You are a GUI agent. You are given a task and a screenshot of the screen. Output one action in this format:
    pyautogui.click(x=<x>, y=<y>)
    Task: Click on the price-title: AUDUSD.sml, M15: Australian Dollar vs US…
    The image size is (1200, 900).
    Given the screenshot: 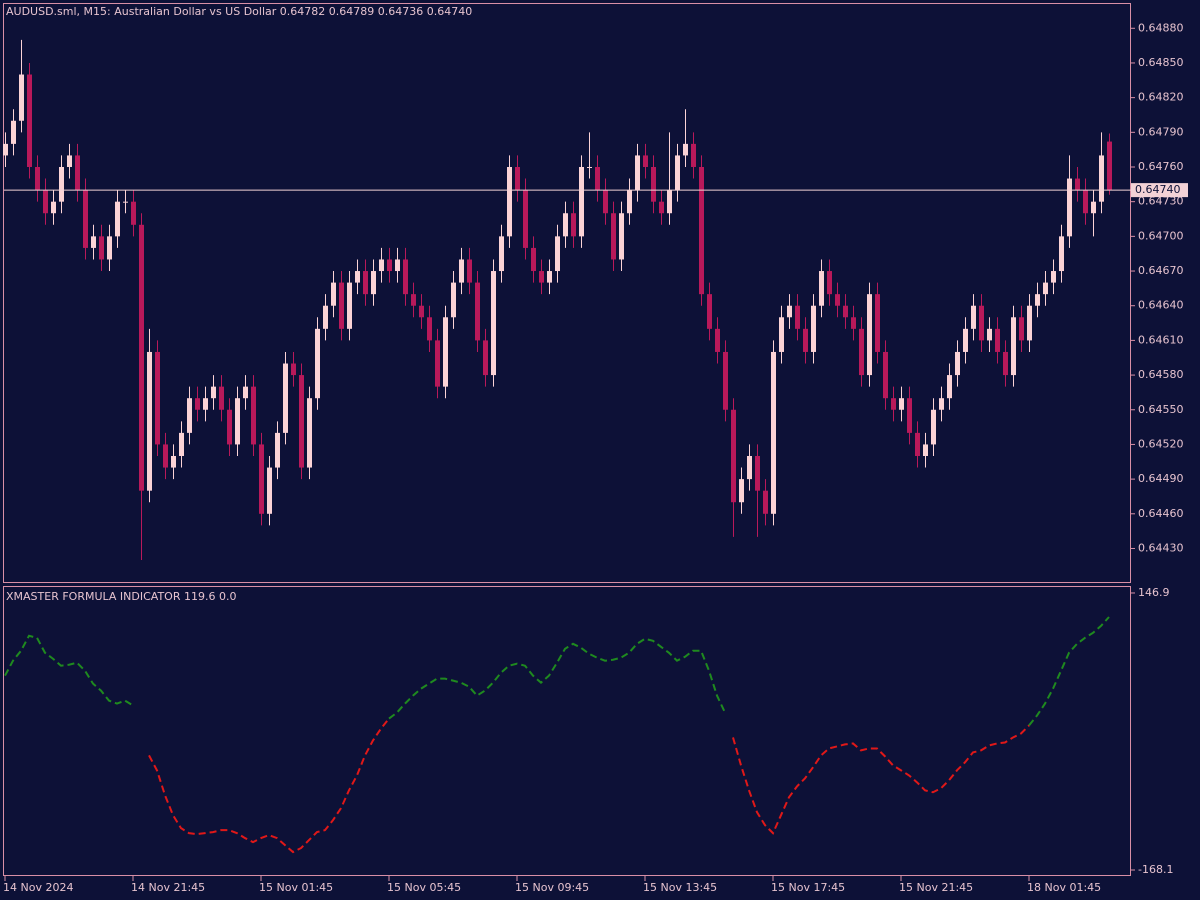 What is the action you would take?
    pyautogui.click(x=239, y=11)
    